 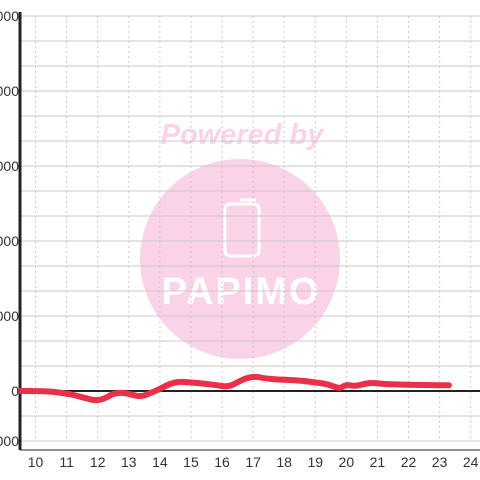 I want to click on y-tick-label: 60,000, so click(x=9, y=241).